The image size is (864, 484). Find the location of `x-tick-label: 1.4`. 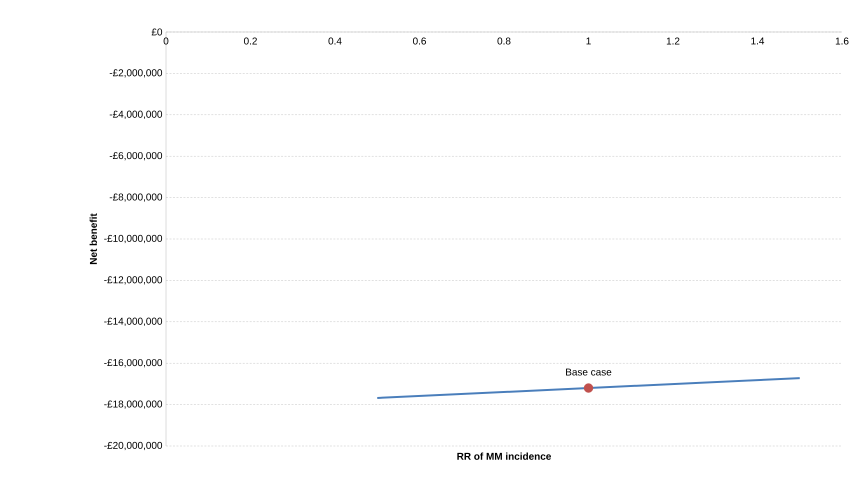

x-tick-label: 1.4 is located at coordinates (757, 41).